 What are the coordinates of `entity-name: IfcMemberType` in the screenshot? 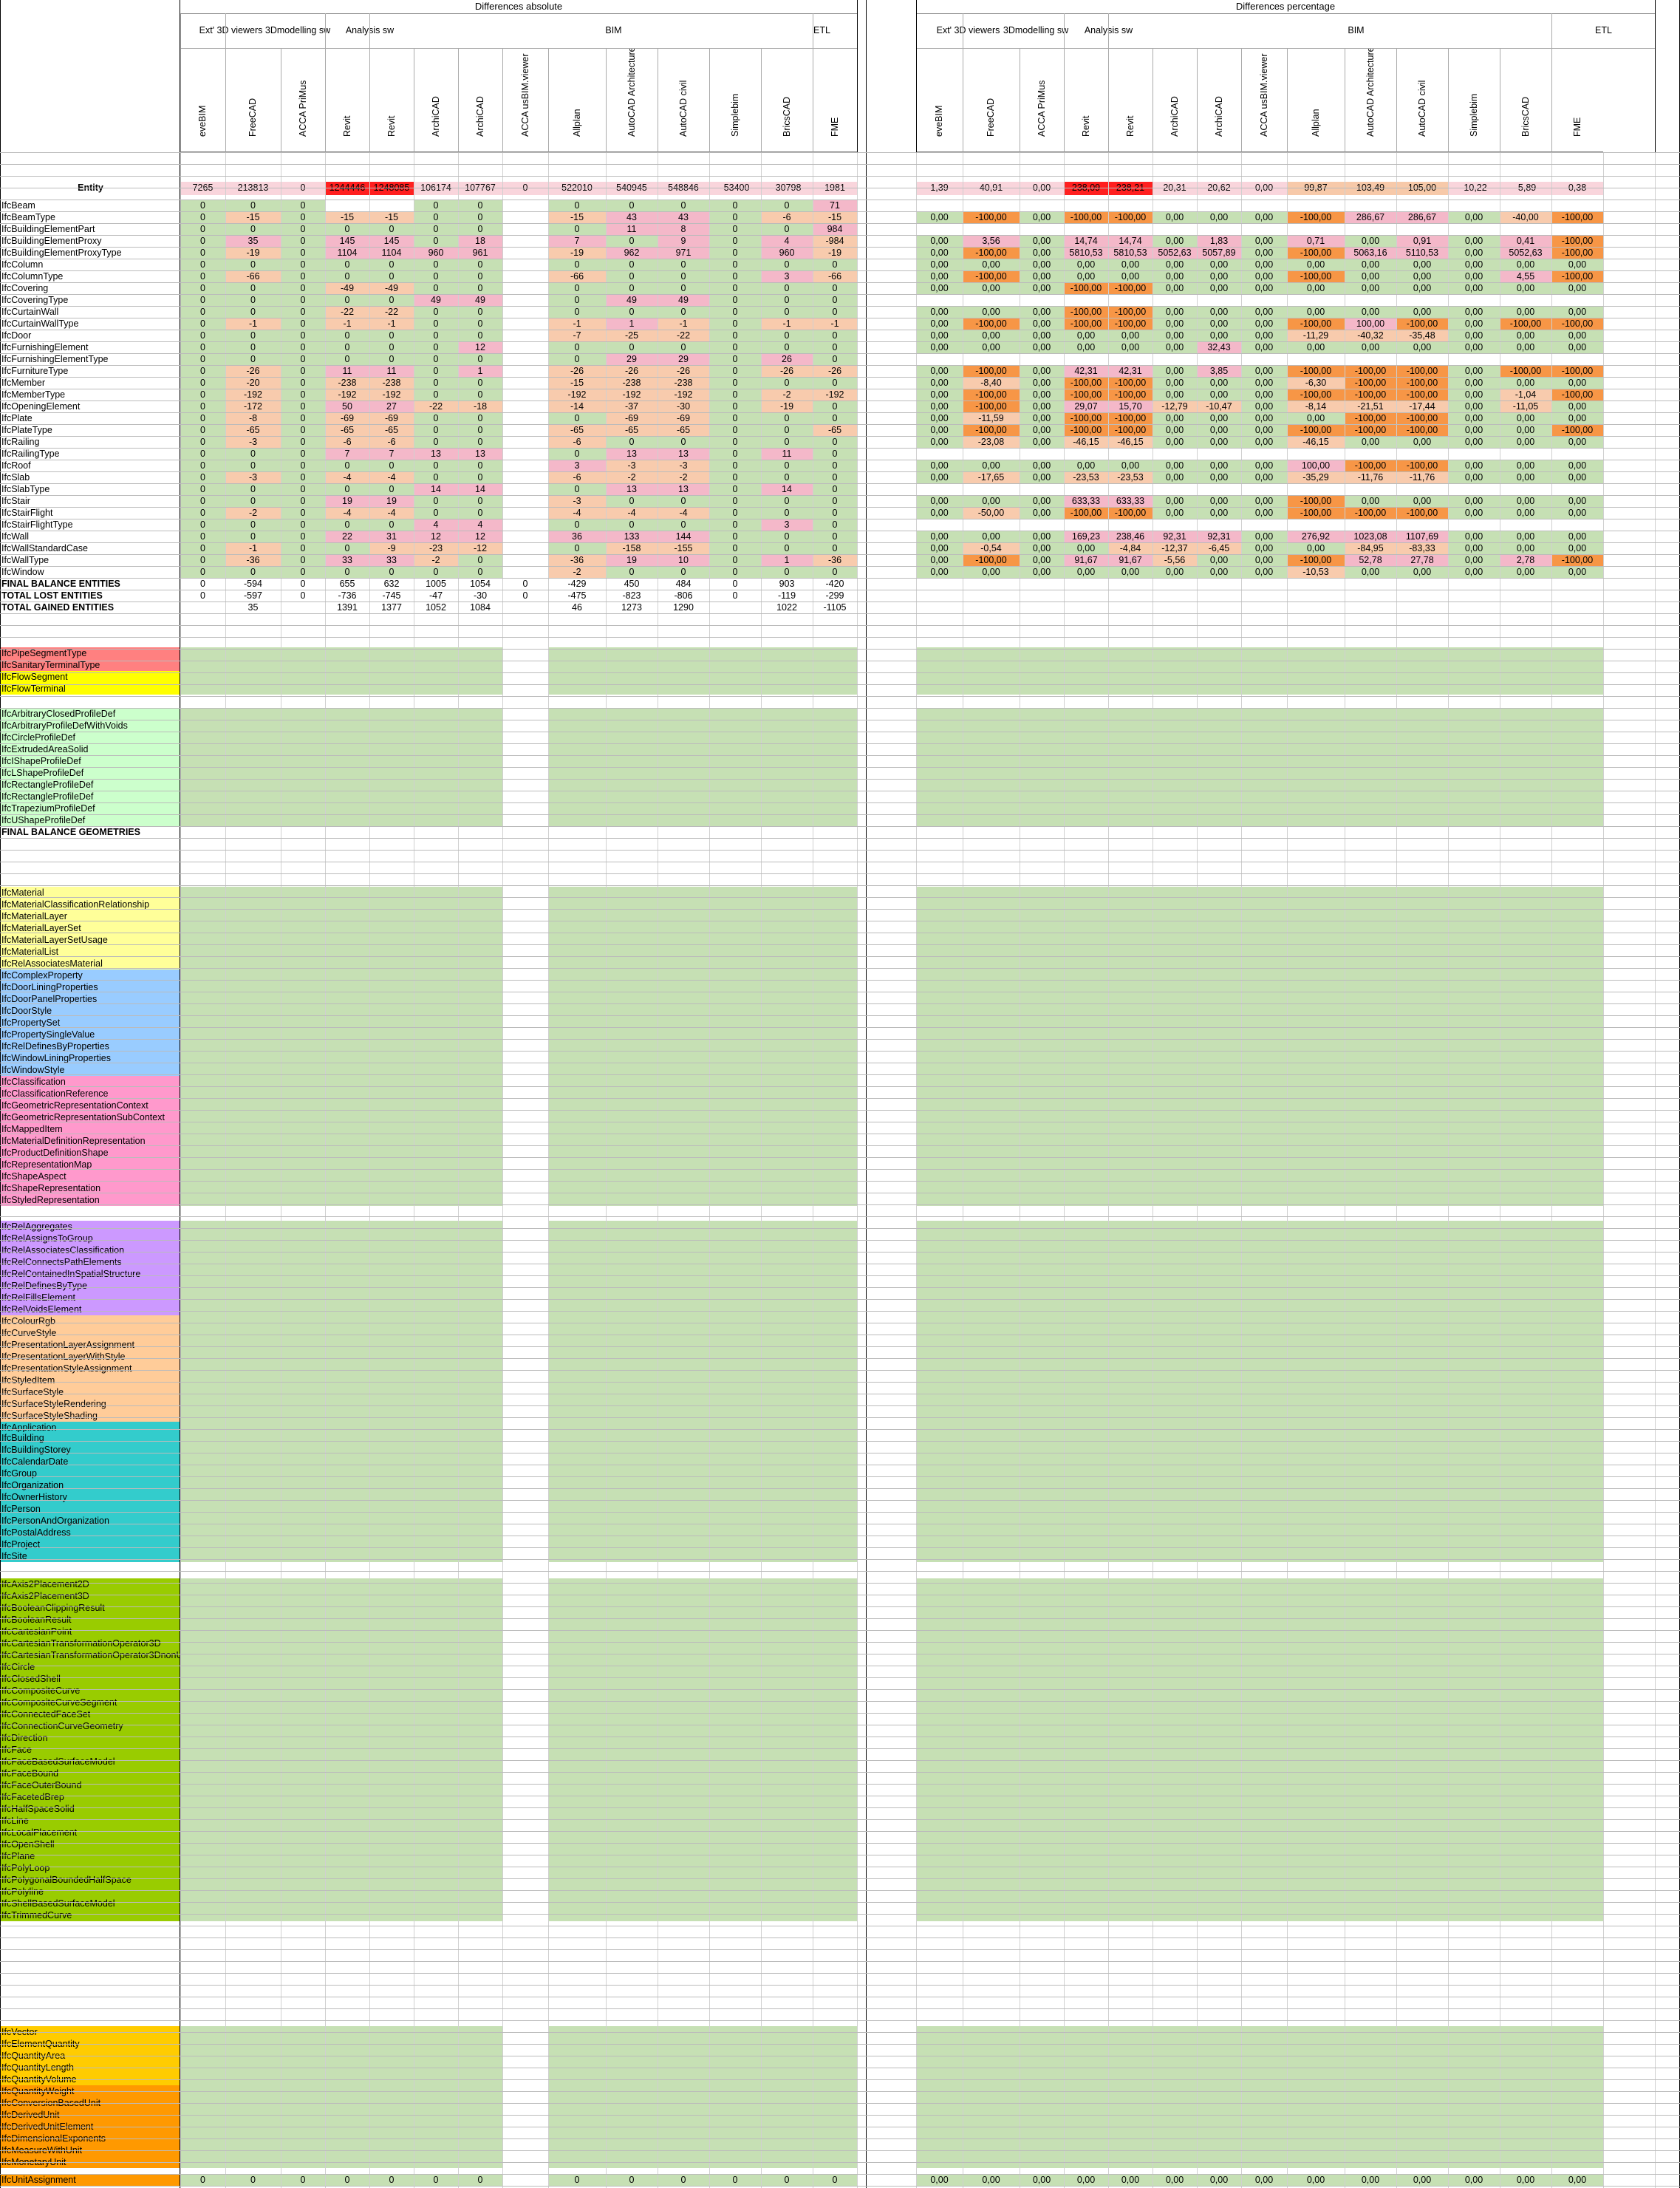 It's located at (33, 395).